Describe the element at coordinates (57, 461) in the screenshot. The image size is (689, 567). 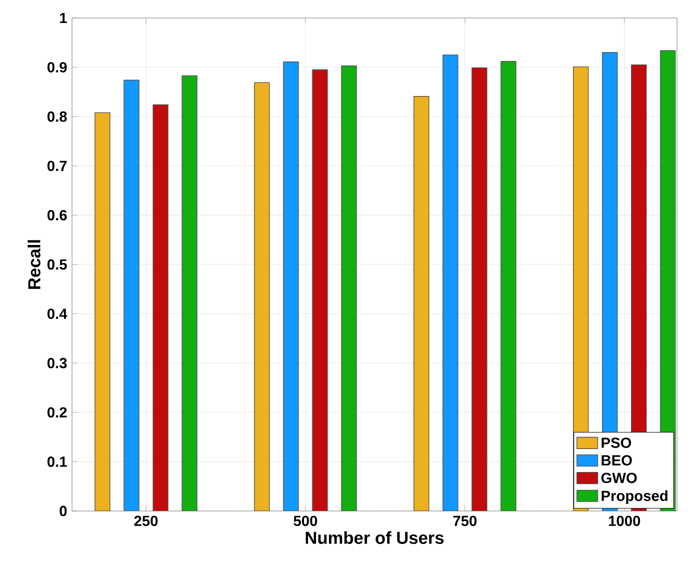
I see `y-tick-label: 0.1` at that location.